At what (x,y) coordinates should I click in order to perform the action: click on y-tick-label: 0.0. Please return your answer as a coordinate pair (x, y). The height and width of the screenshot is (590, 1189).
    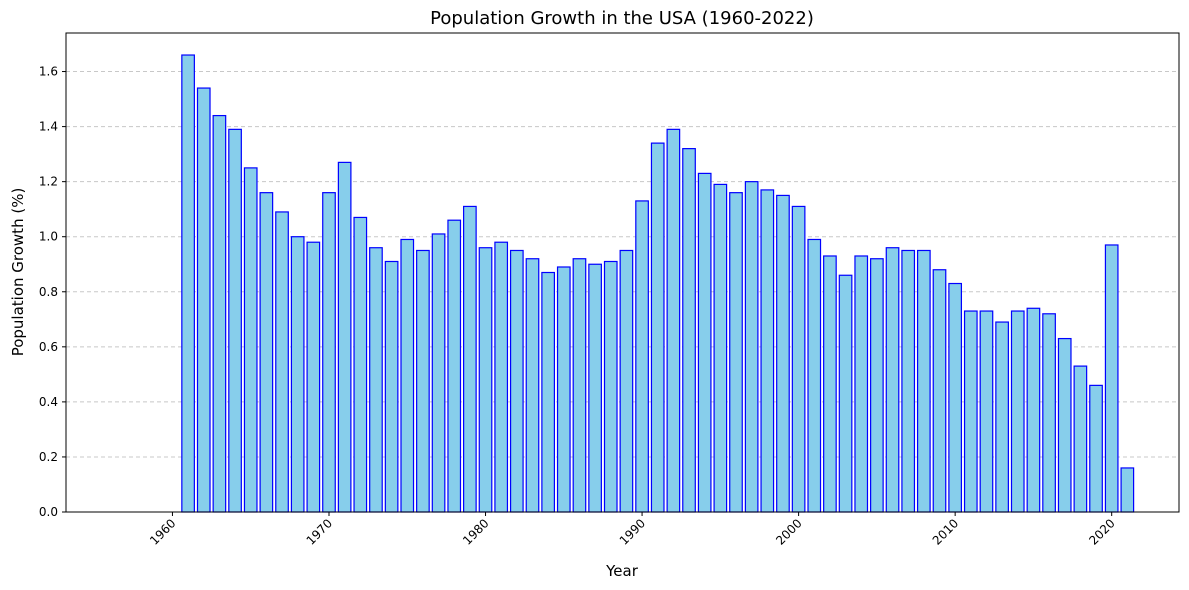
    Looking at the image, I should click on (48, 512).